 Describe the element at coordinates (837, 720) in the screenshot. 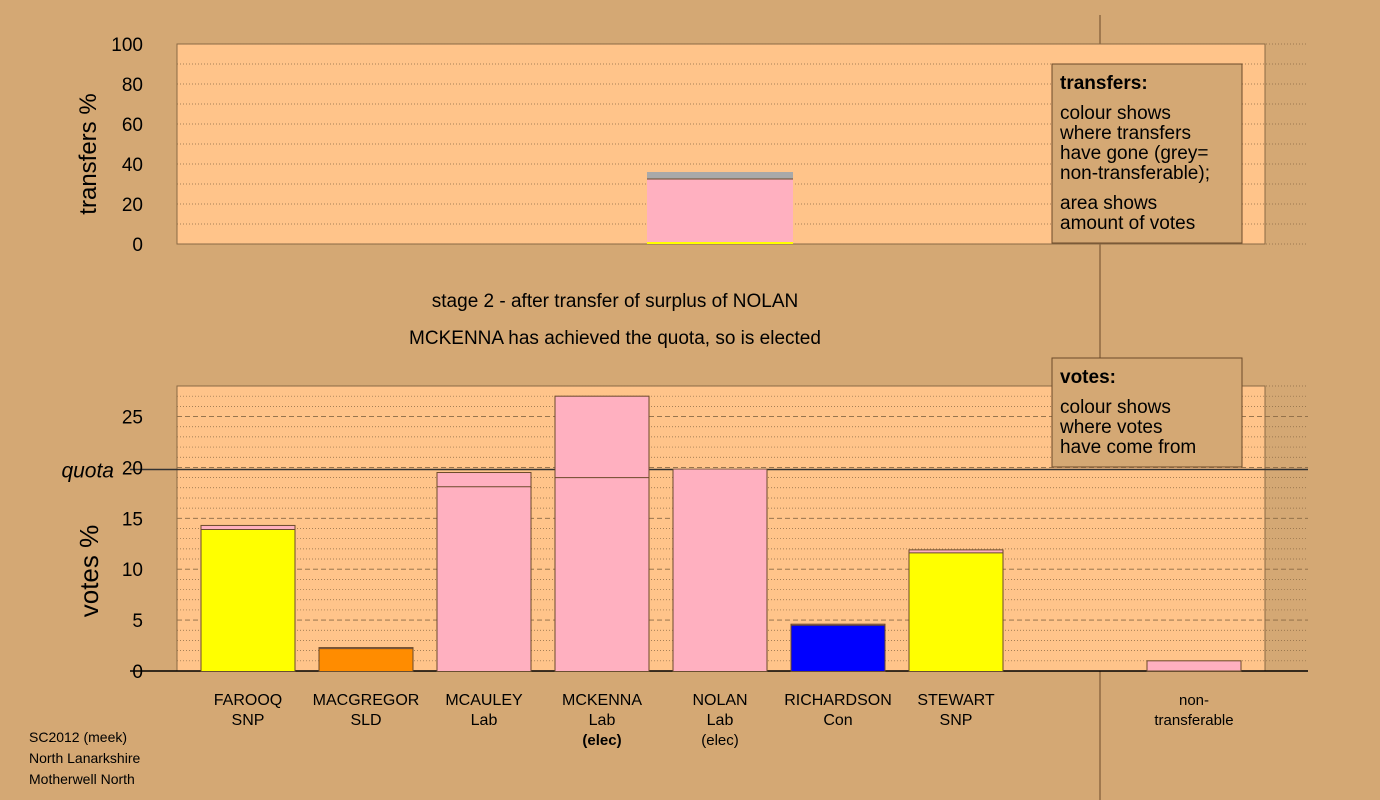

I see `candidate-party-label: Con` at that location.